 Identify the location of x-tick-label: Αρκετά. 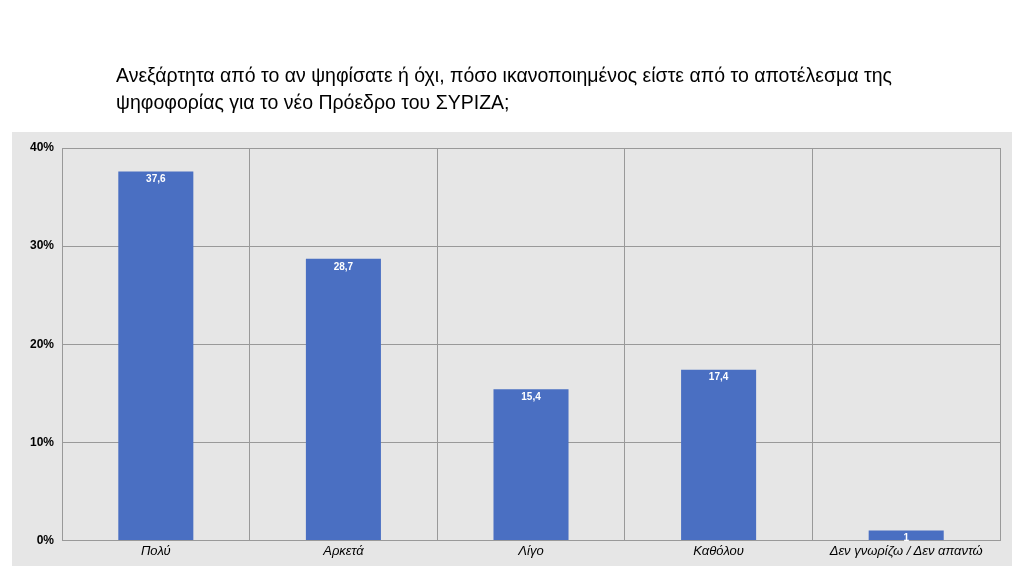
(343, 550).